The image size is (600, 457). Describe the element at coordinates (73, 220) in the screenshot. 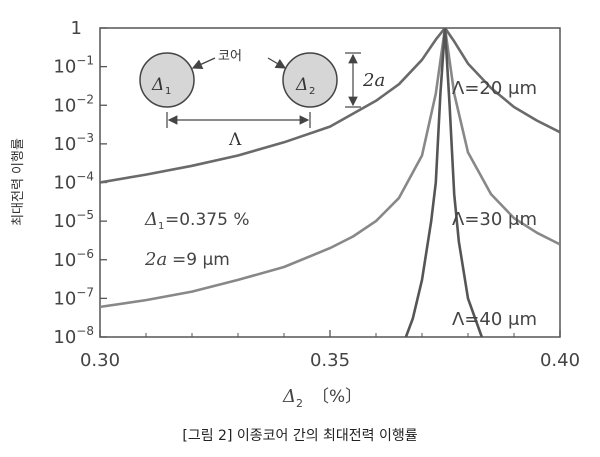

I see `y-tick-label: 10⁻⁵` at that location.